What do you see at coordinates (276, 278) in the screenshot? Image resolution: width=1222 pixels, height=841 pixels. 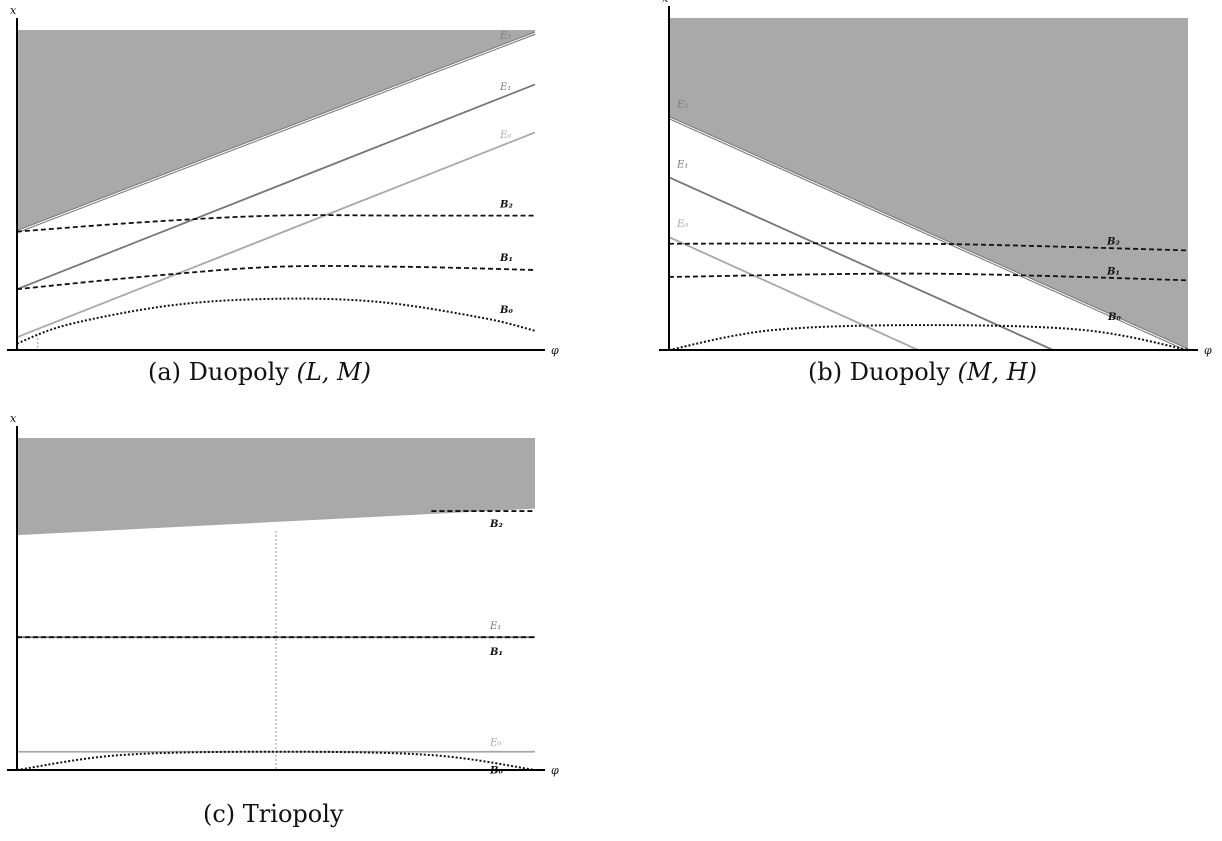 I see `series-B1-a` at bounding box center [276, 278].